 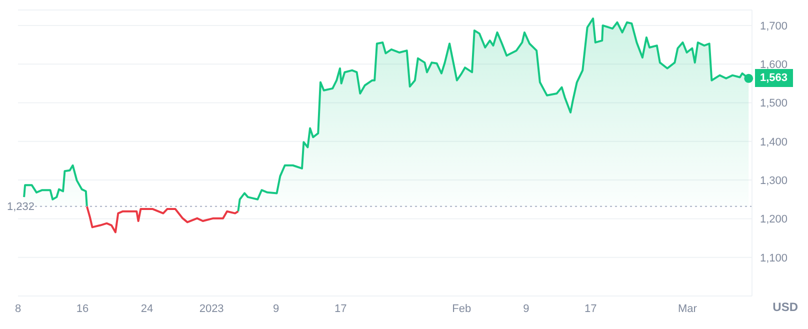 What do you see at coordinates (82, 308) in the screenshot?
I see `x-tick-label: 16` at bounding box center [82, 308].